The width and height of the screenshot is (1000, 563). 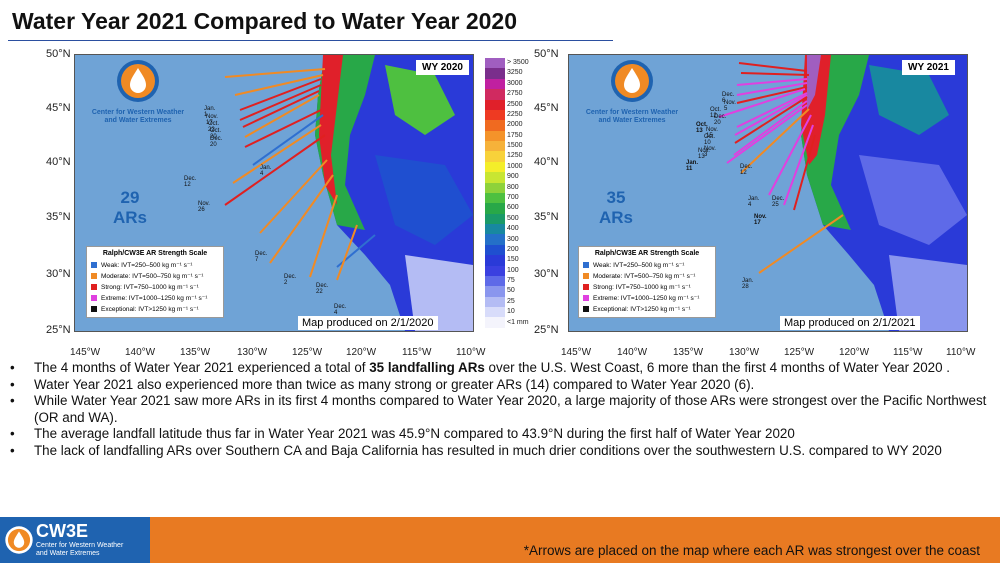 I want to click on lon-label: 125°W, so click(x=307, y=352).